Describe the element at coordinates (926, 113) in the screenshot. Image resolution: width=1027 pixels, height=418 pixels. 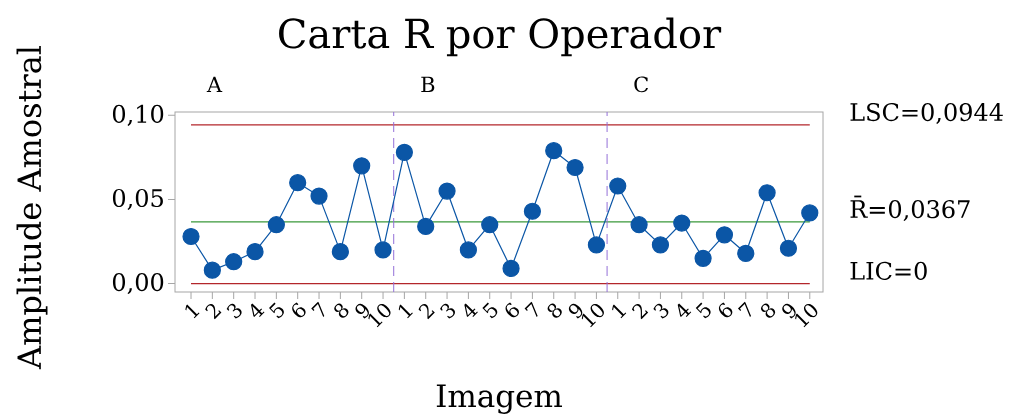
I see `ref-line-label: LSC=0,0944` at that location.